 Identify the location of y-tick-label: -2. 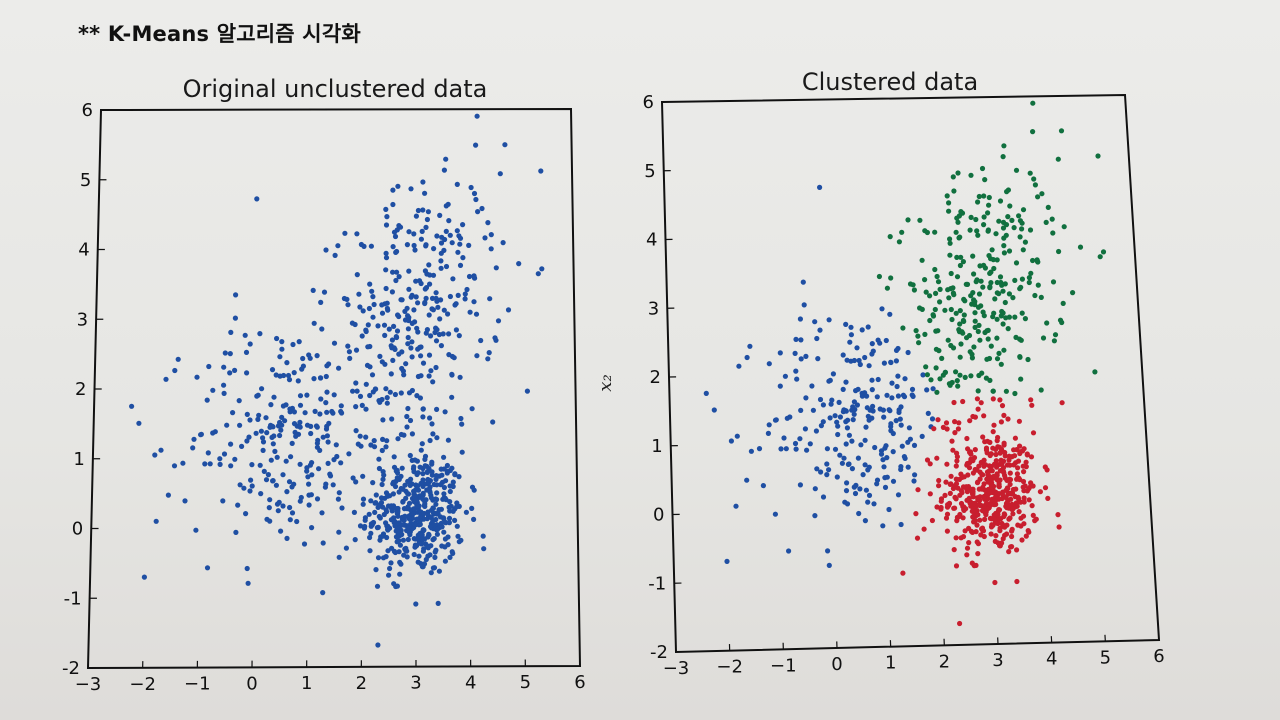
(659, 652).